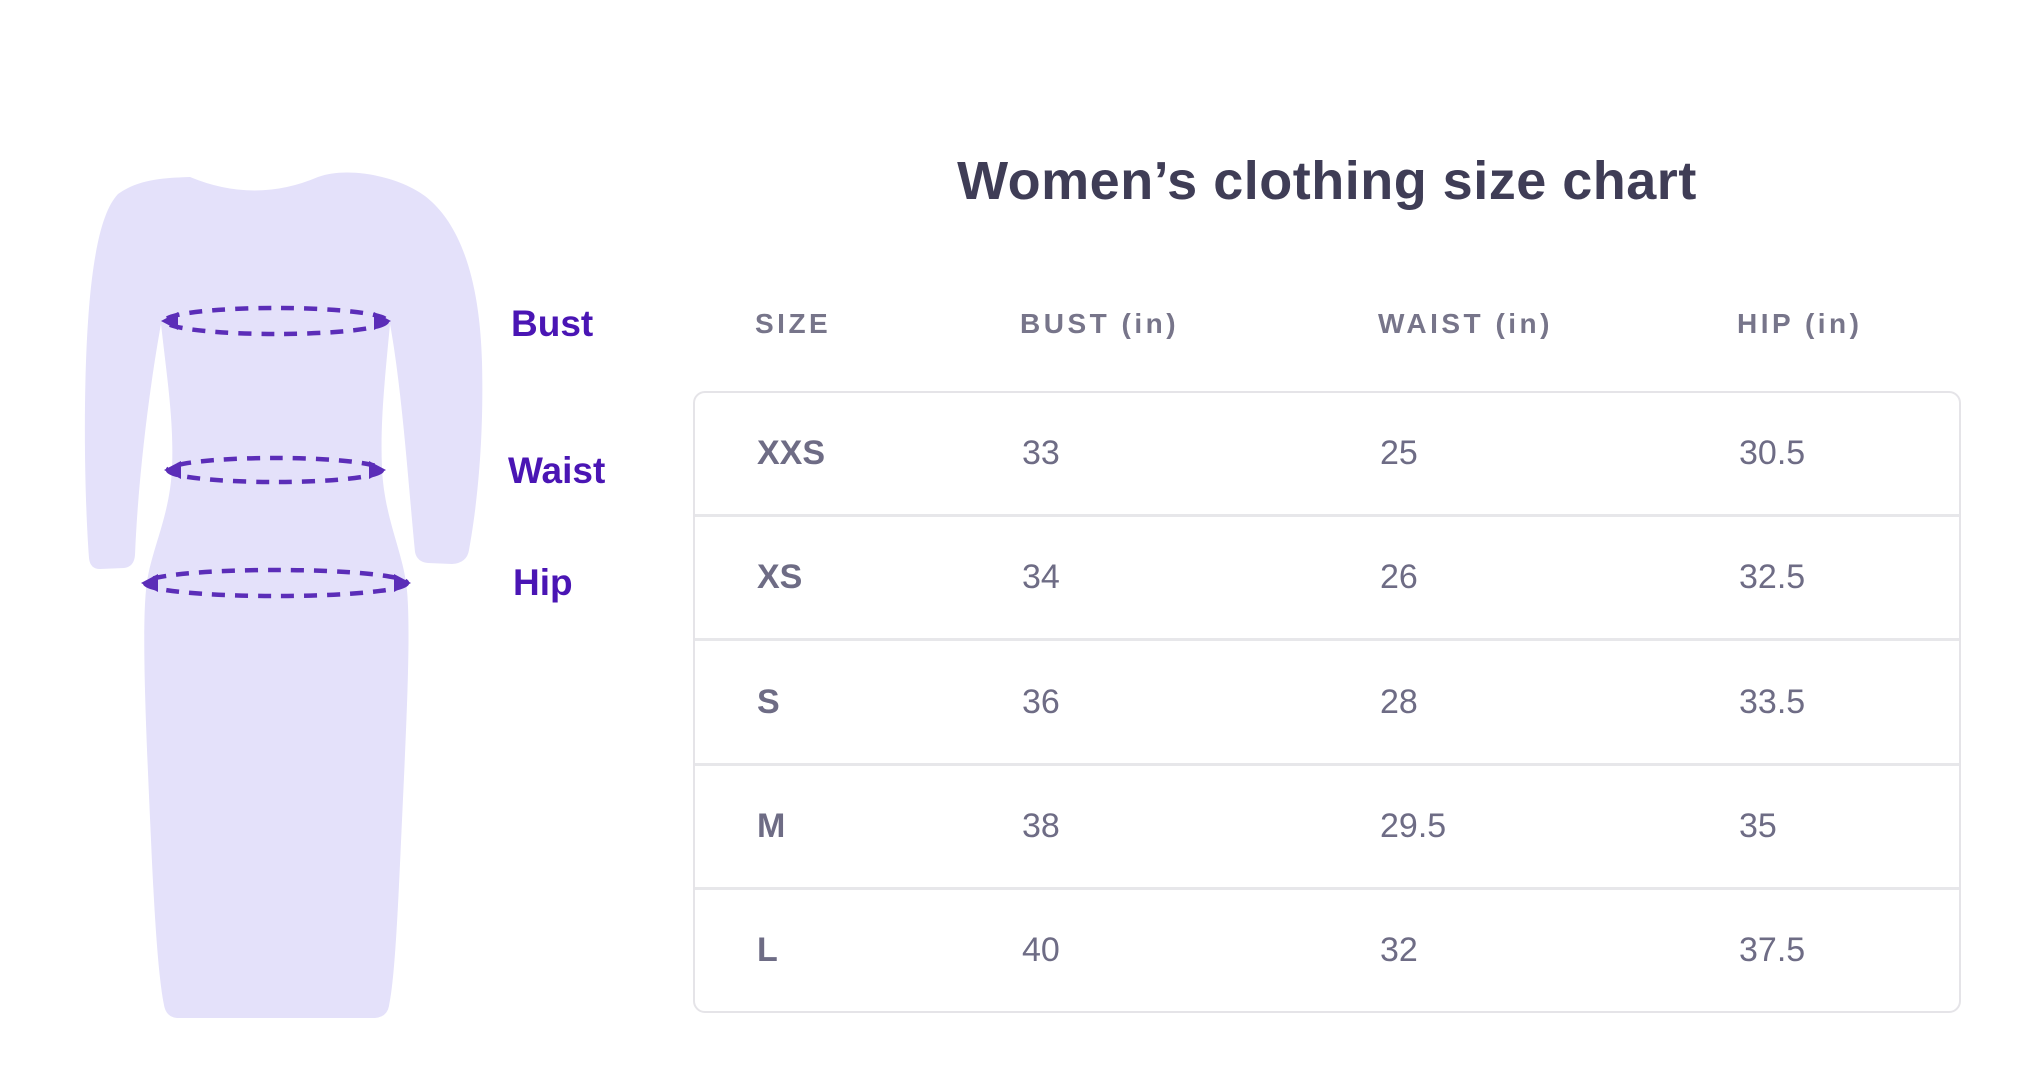  Describe the element at coordinates (791, 453) in the screenshot. I see `size-cell: XXS` at that location.